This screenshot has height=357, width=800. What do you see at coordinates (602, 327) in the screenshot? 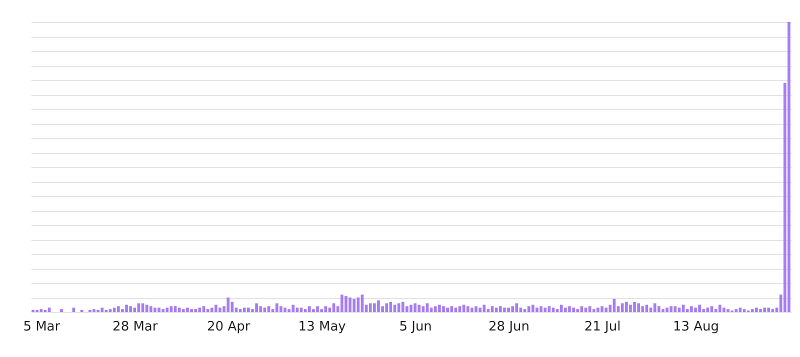
I see `x-tick-label: 21 Jul` at bounding box center [602, 327].